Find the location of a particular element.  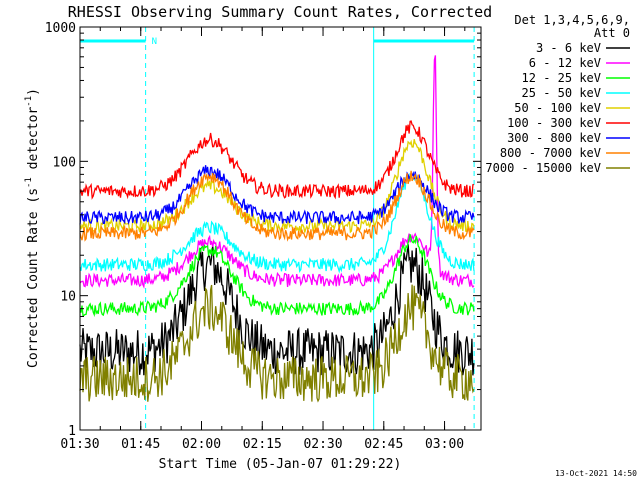

generation-timestamp: 13-Oct-2021 14:50 is located at coordinates (596, 473).